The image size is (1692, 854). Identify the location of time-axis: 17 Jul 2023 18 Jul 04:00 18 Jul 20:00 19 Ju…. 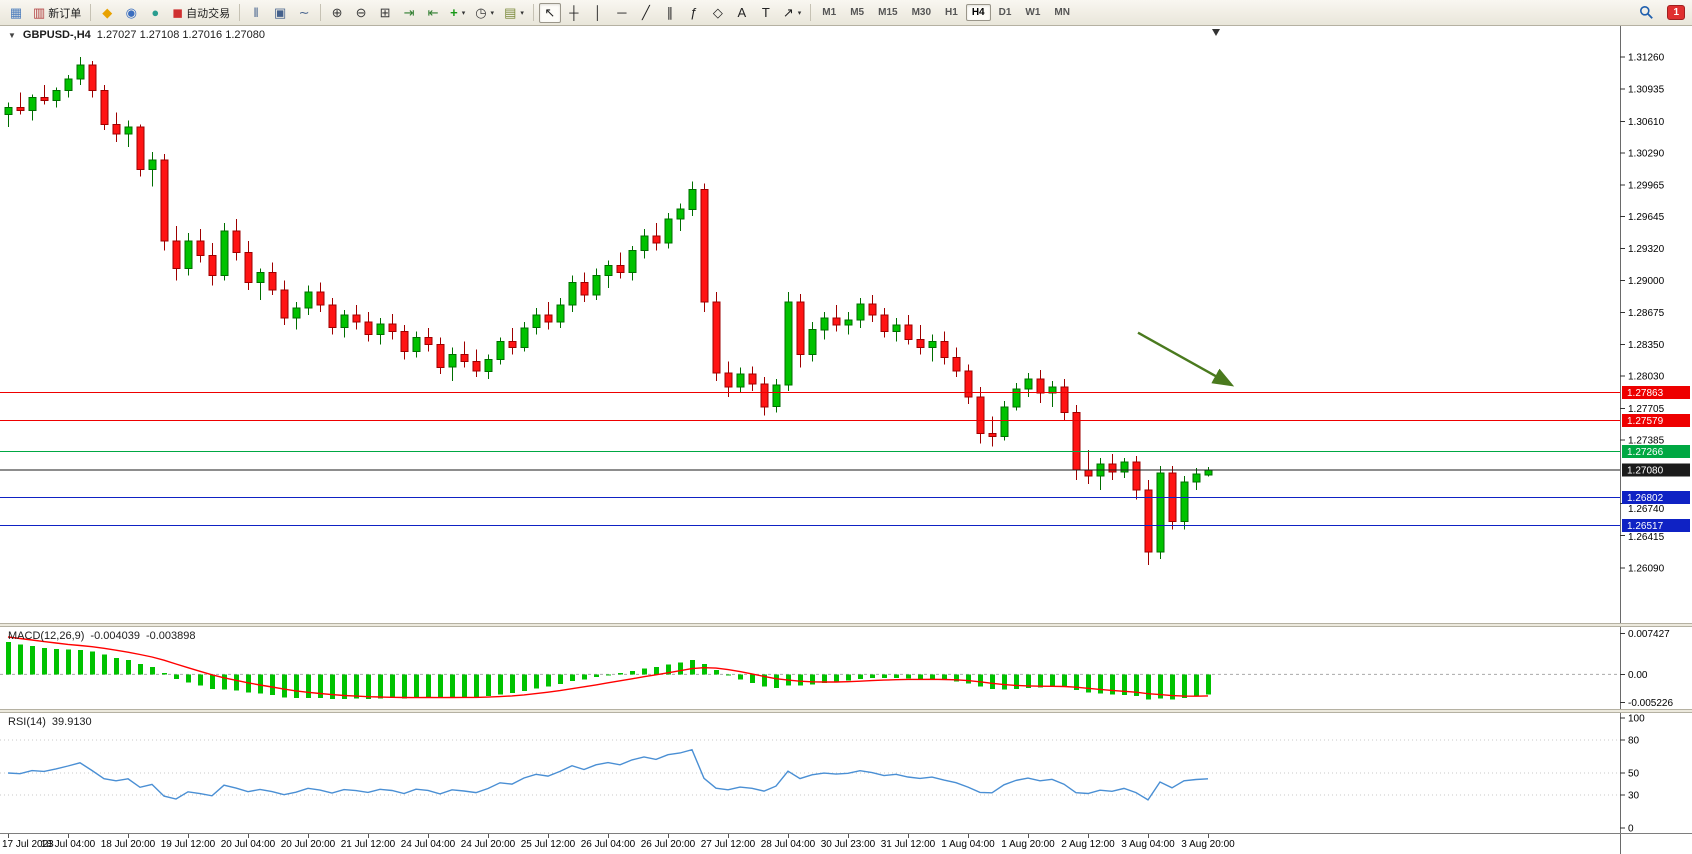
(846, 843).